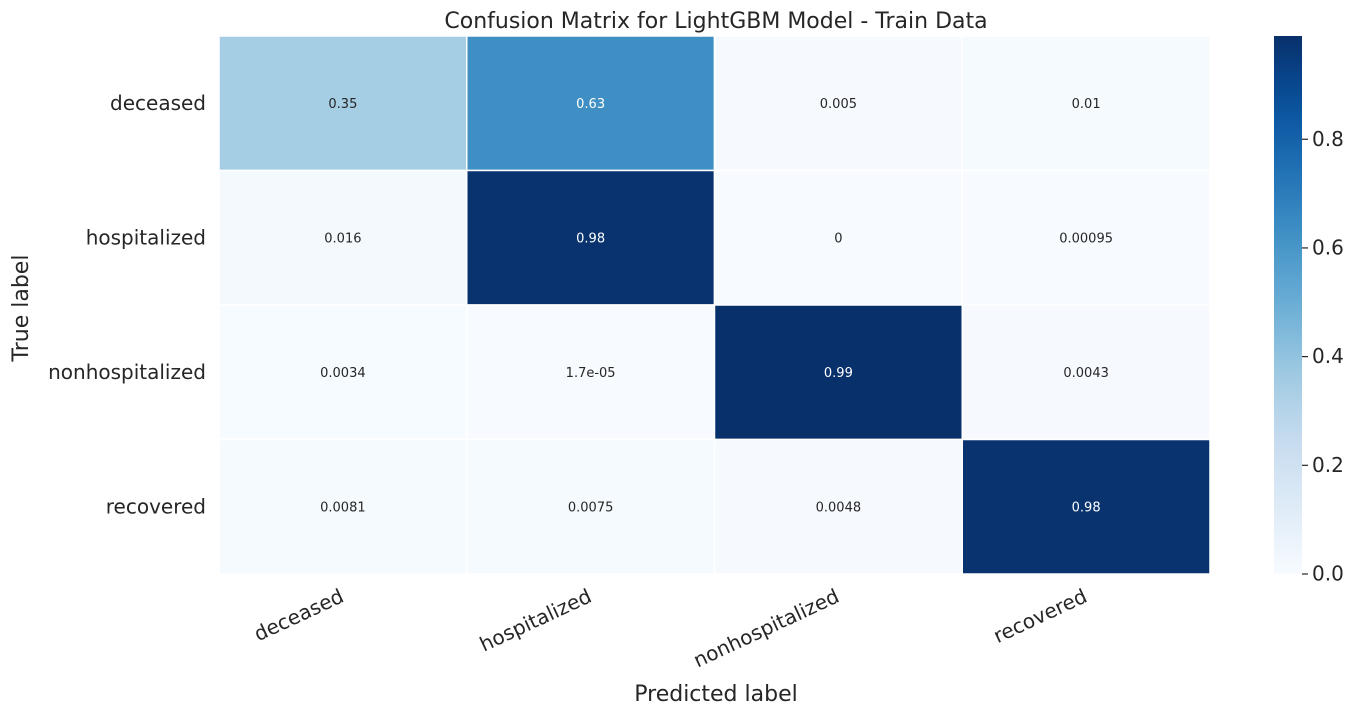 This screenshot has width=1358, height=716. Describe the element at coordinates (343, 373) in the screenshot. I see `cell-value-label: 0.0034` at that location.